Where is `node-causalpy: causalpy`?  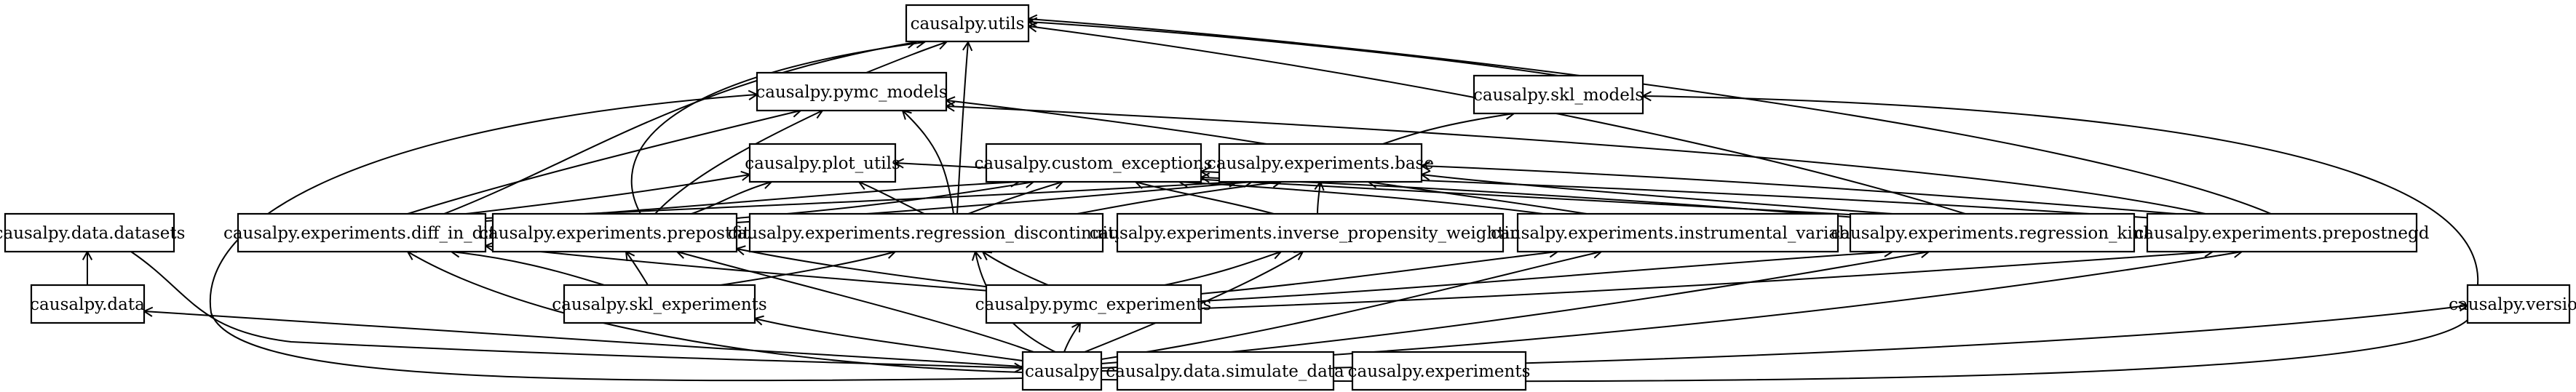
node-causalpy: causalpy is located at coordinates (1062, 371).